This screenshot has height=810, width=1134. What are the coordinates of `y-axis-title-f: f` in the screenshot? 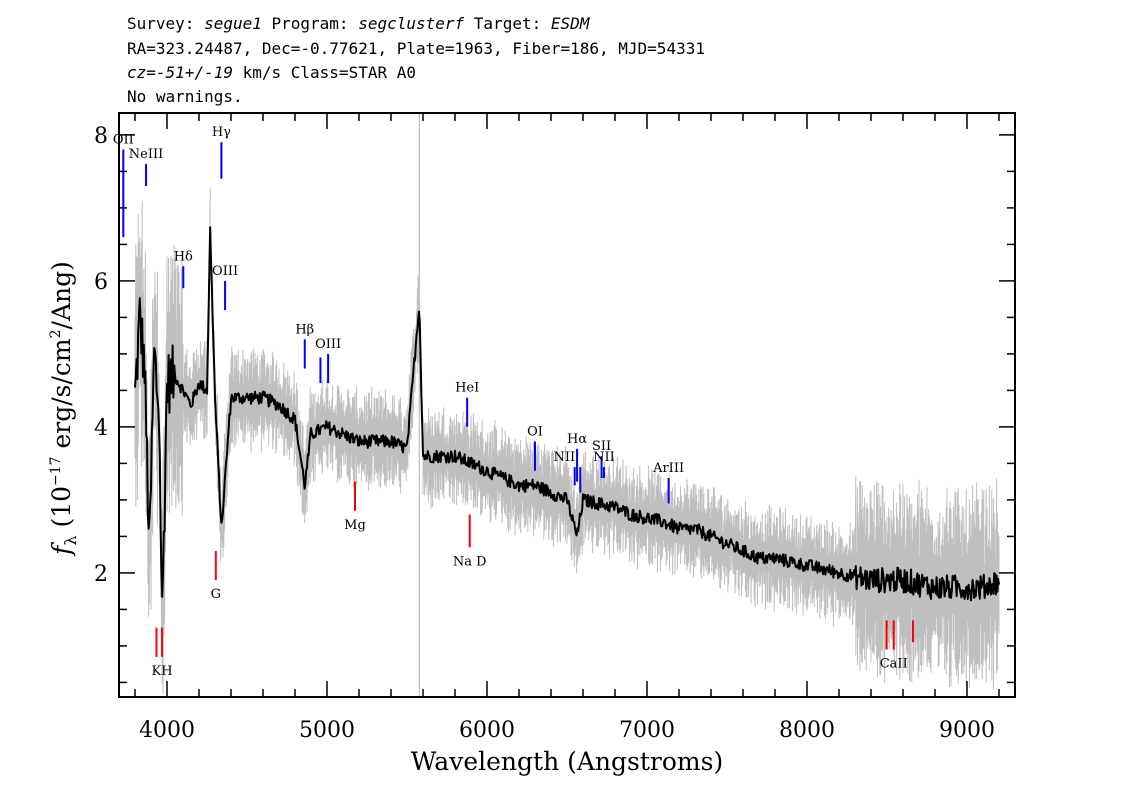 It's located at (61, 549).